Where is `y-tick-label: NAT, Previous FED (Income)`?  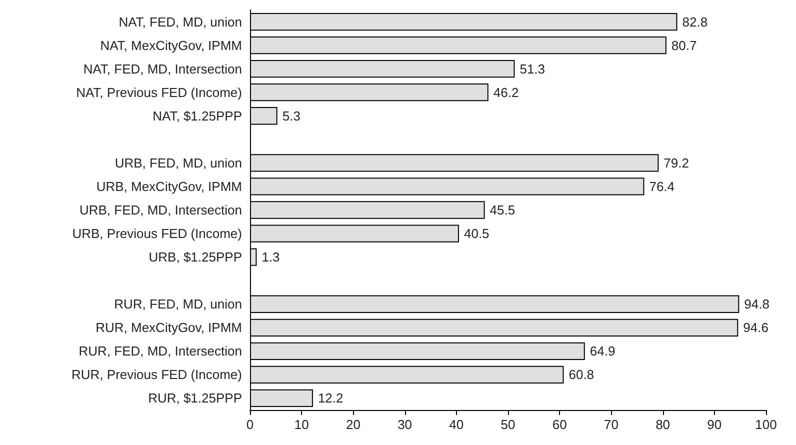 y-tick-label: NAT, Previous FED (Income) is located at coordinates (159, 92).